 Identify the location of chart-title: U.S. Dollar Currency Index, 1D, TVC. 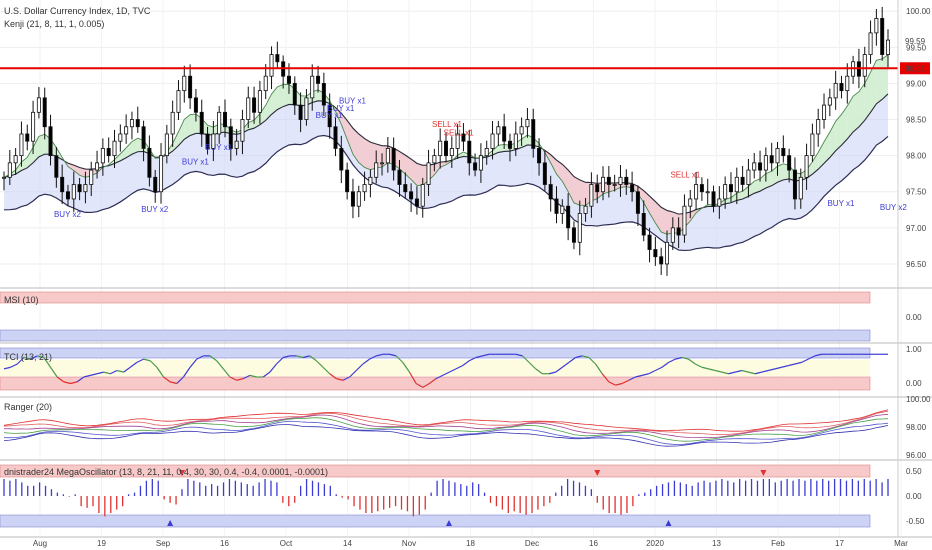
(77, 11).